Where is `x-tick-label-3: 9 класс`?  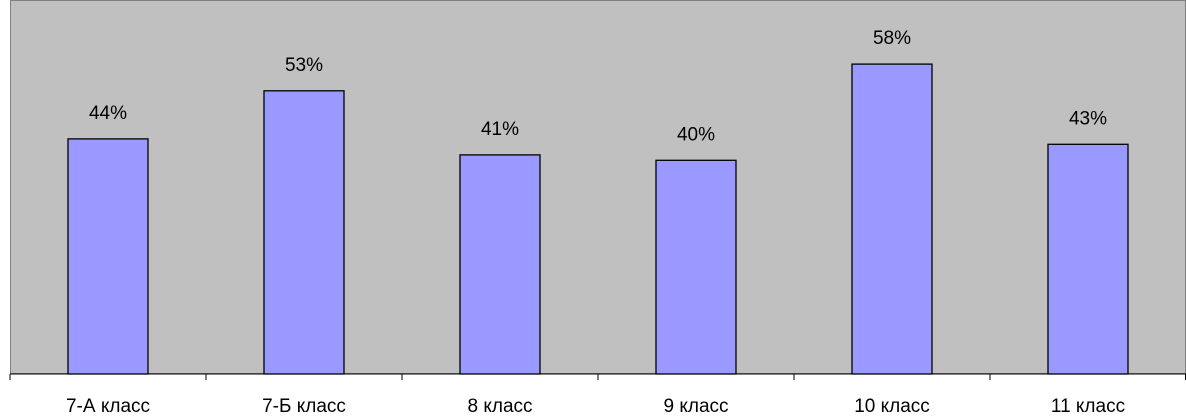 x-tick-label-3: 9 класс is located at coordinates (695, 406).